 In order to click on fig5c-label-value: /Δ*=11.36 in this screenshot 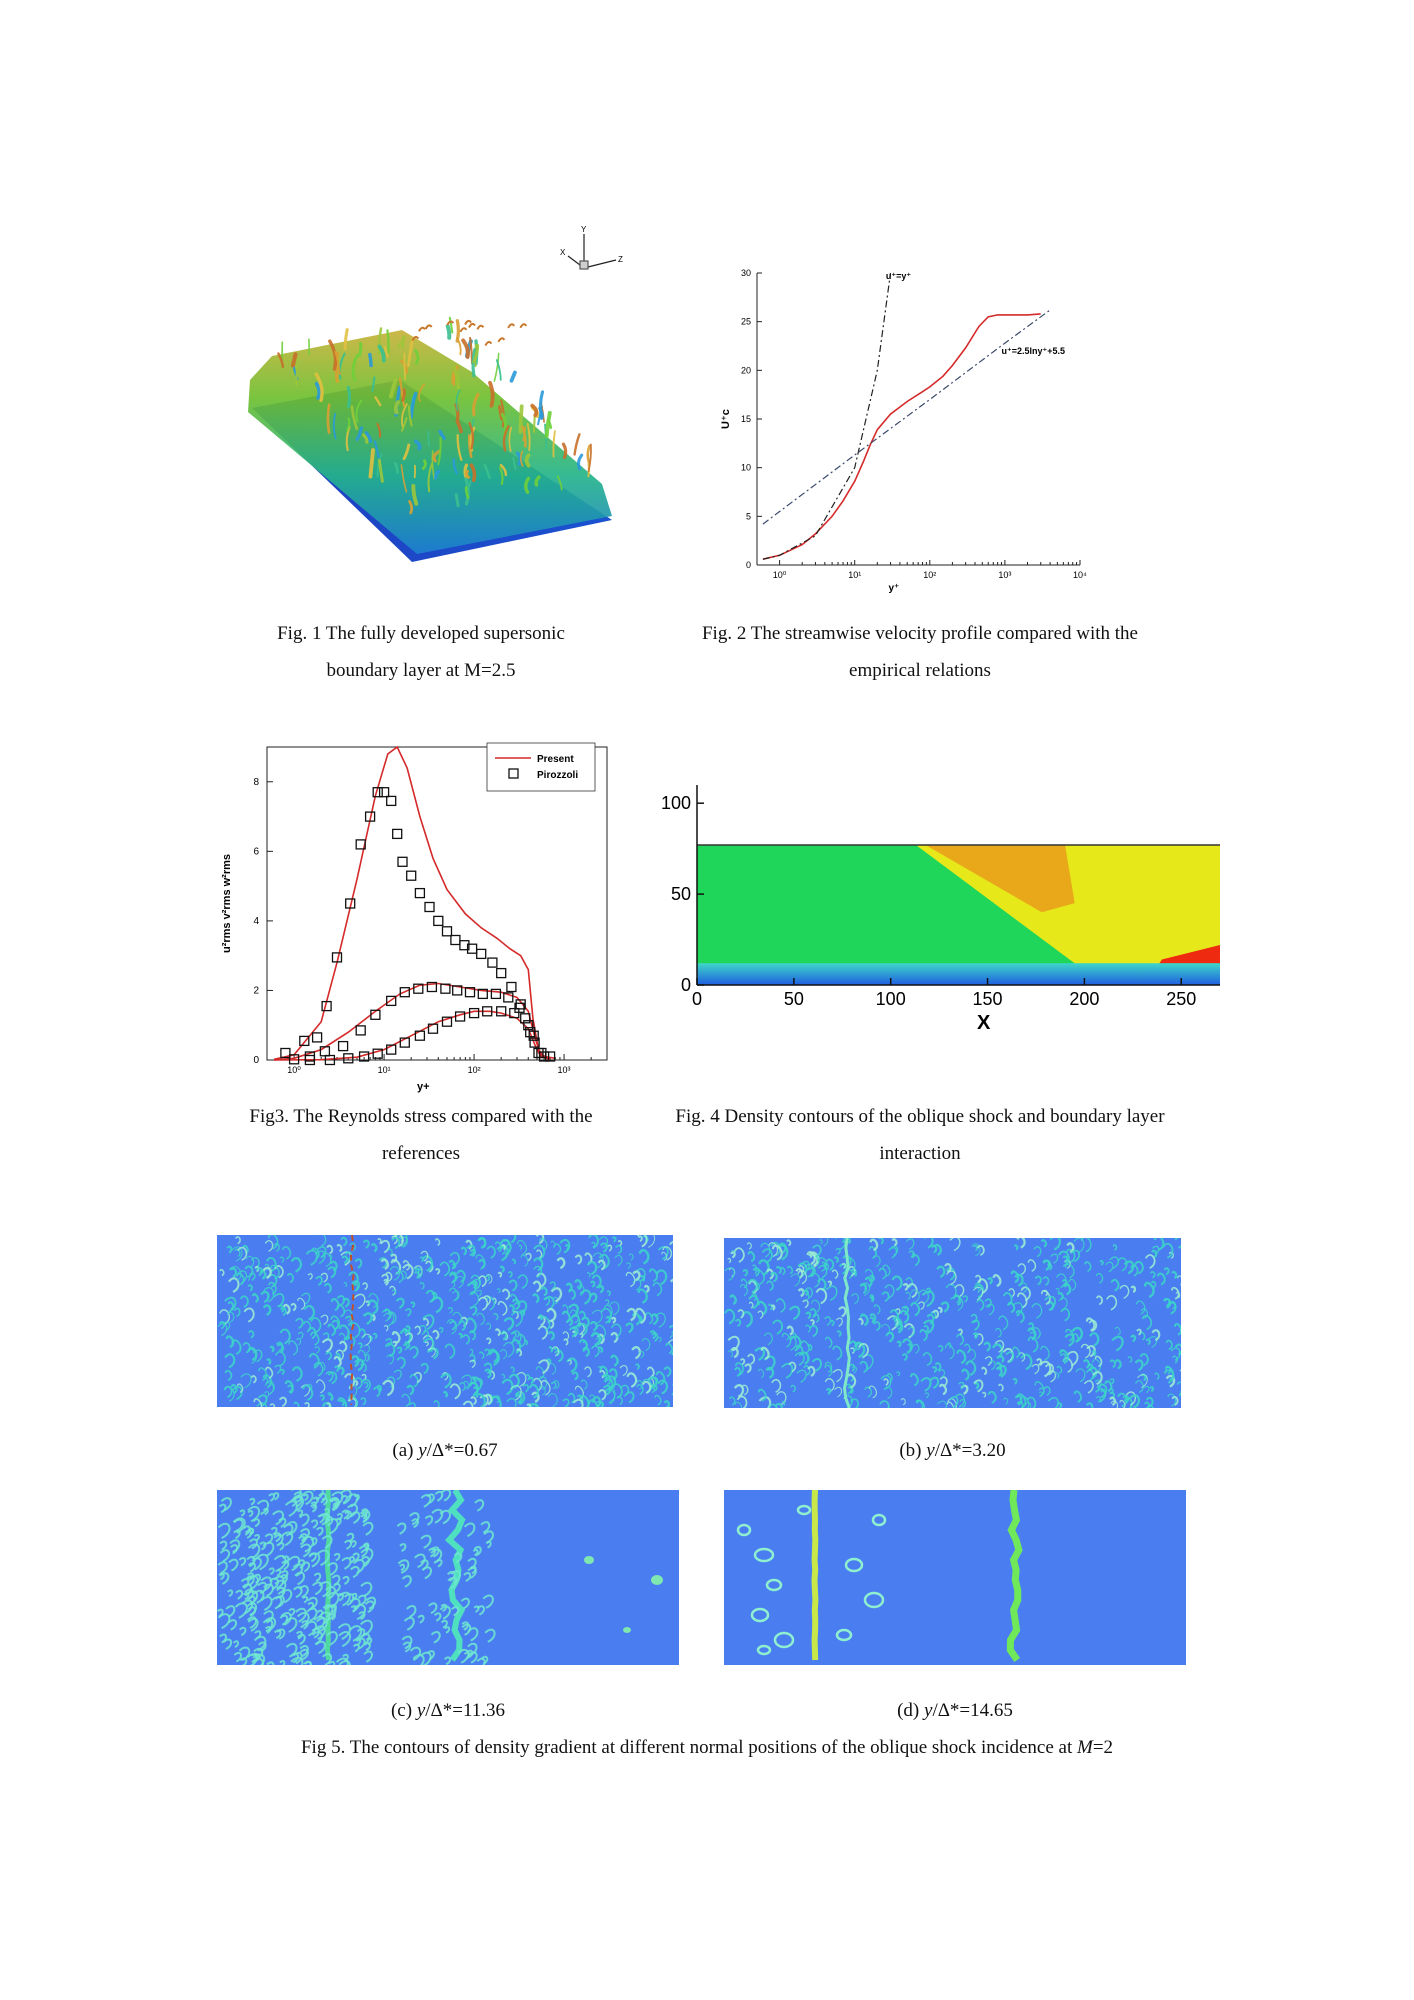, I will do `click(465, 1710)`.